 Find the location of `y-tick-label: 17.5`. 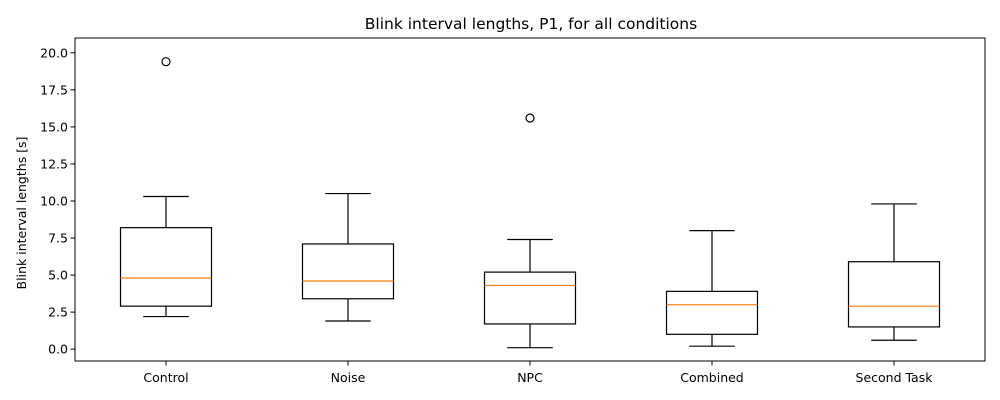

y-tick-label: 17.5 is located at coordinates (54, 89).